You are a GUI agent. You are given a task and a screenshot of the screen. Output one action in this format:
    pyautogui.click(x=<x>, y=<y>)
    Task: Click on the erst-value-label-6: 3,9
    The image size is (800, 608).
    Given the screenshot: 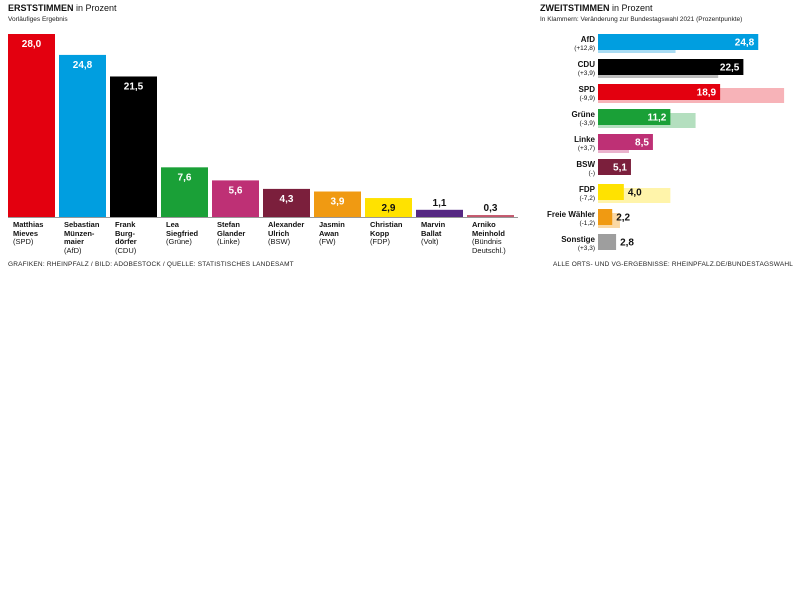 What is the action you would take?
    pyautogui.click(x=338, y=202)
    